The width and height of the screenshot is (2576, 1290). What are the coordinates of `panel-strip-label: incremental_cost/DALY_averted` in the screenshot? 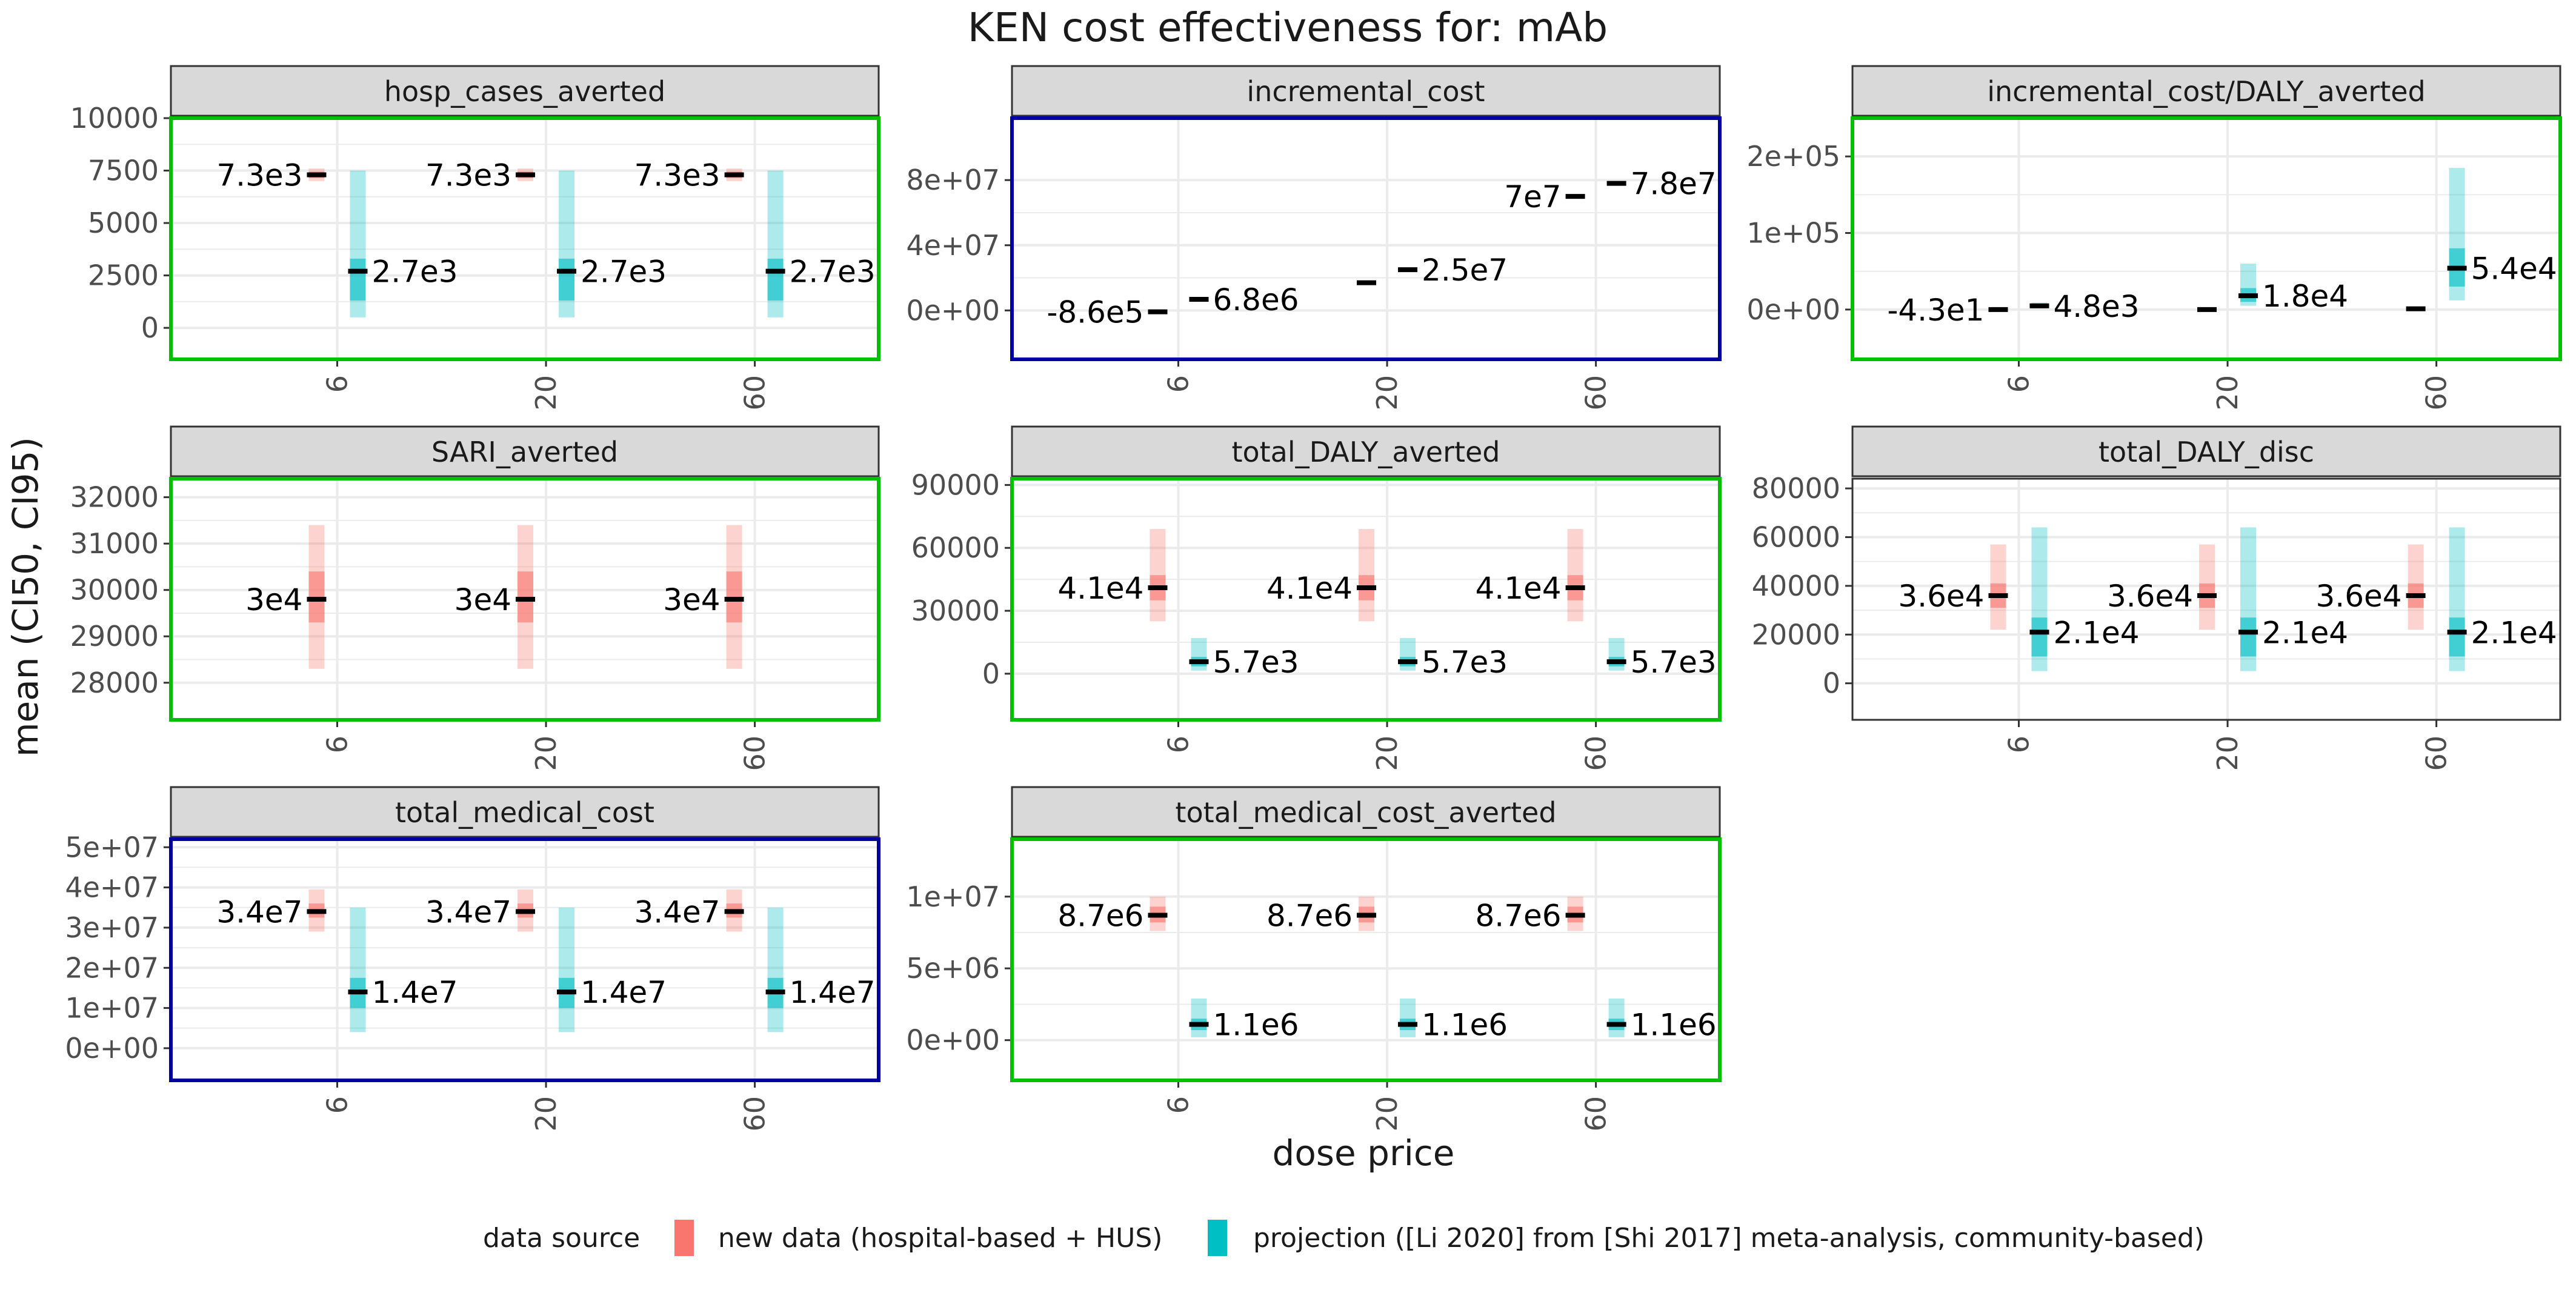 It's located at (2206, 91).